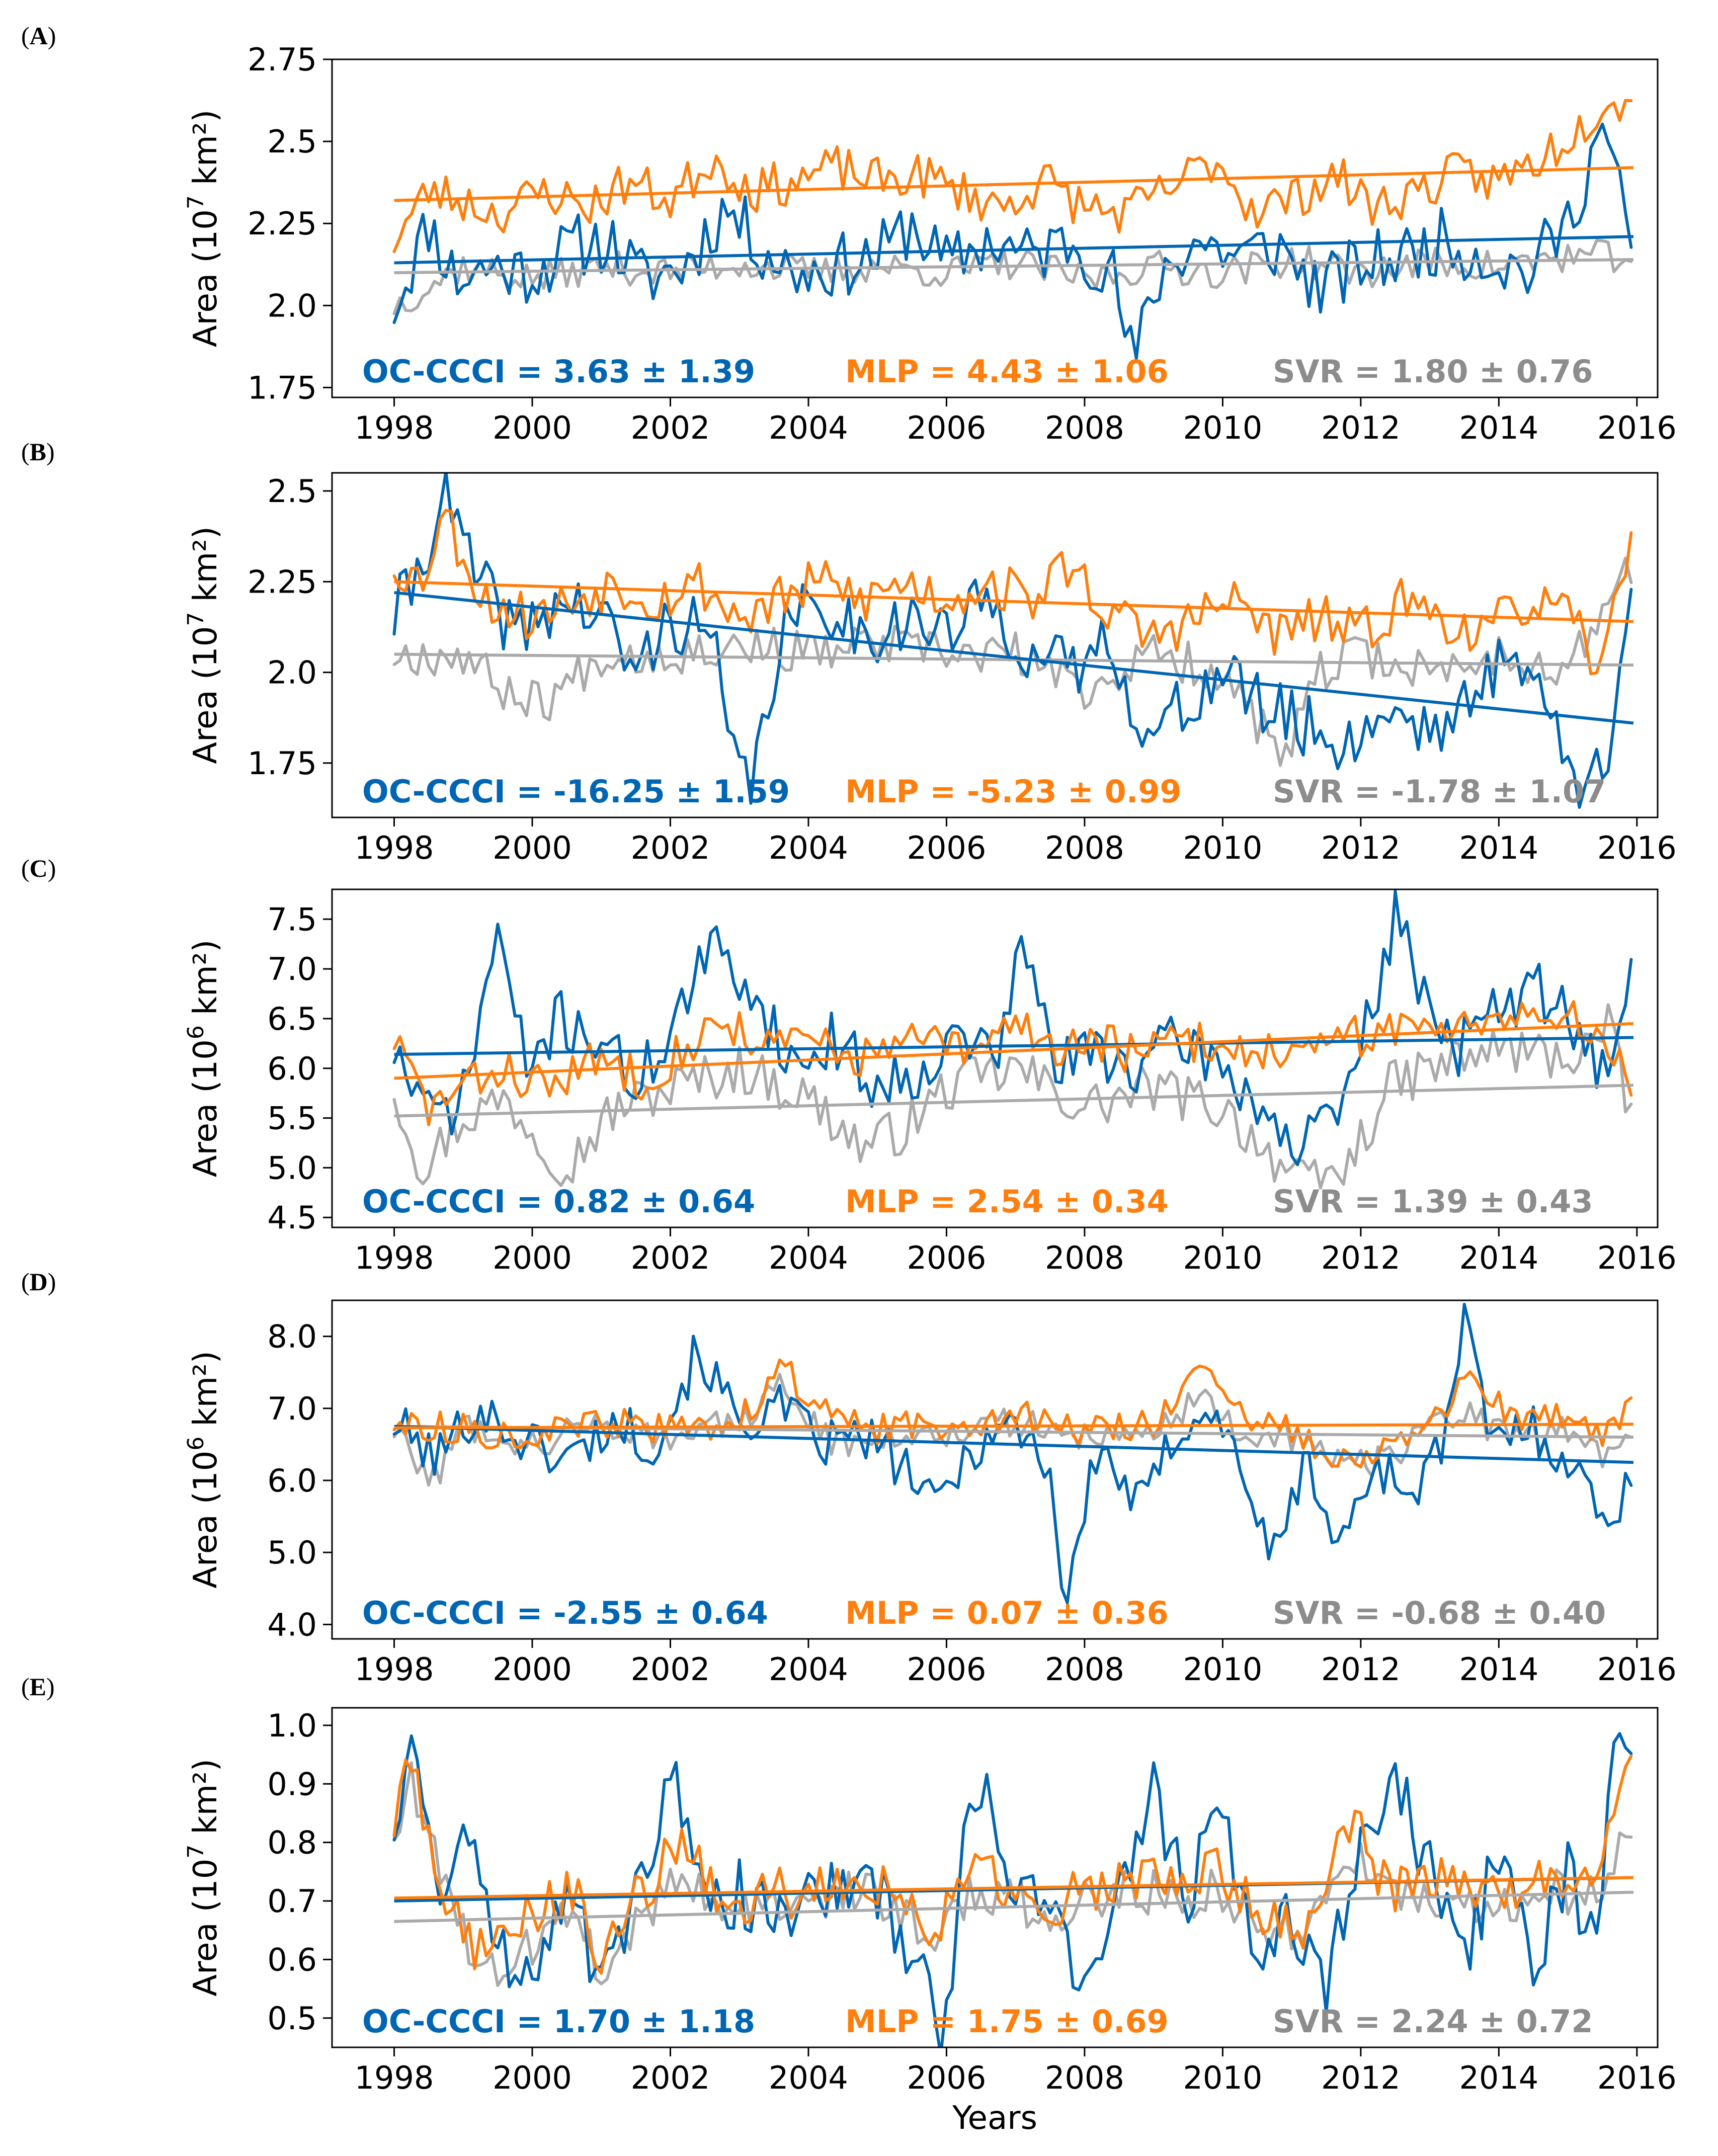  Describe the element at coordinates (282, 223) in the screenshot. I see `y-tick-label: 2.25` at that location.